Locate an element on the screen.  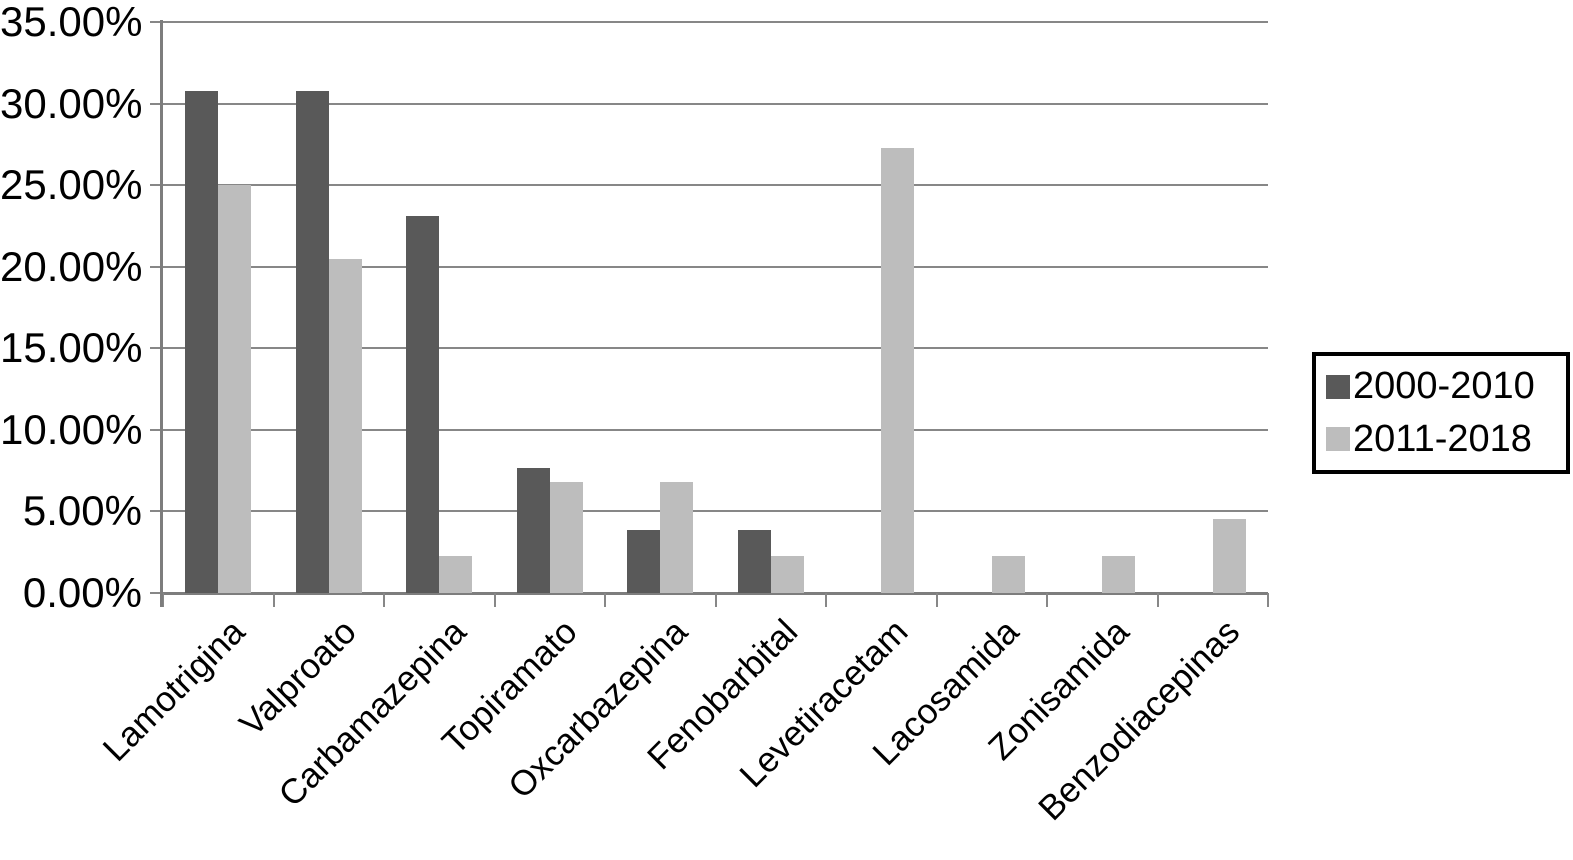
y-tick-label: 0.00% is located at coordinates (82, 592).